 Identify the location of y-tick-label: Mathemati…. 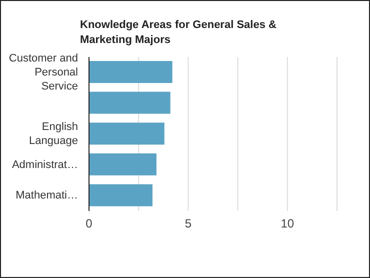
(47, 196).